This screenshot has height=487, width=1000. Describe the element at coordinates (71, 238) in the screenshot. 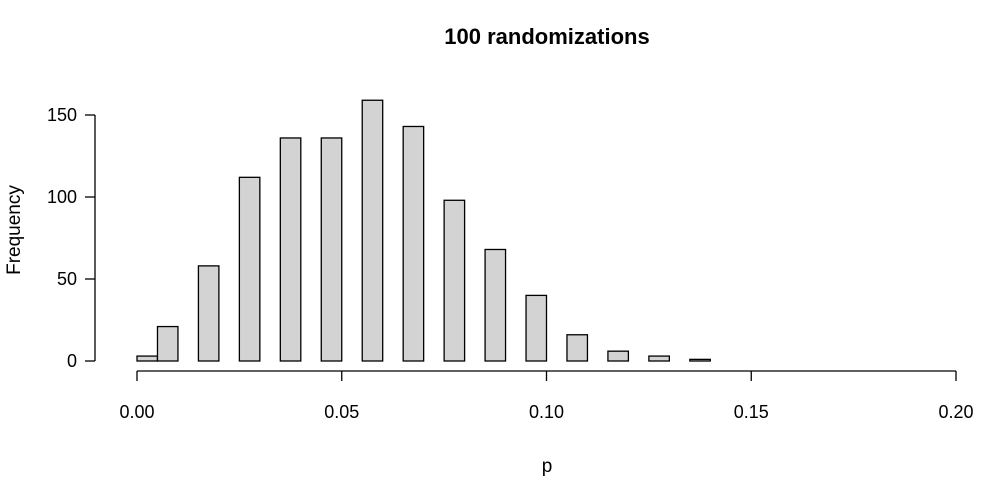

I see `y-axis: 0 50 100 150` at that location.